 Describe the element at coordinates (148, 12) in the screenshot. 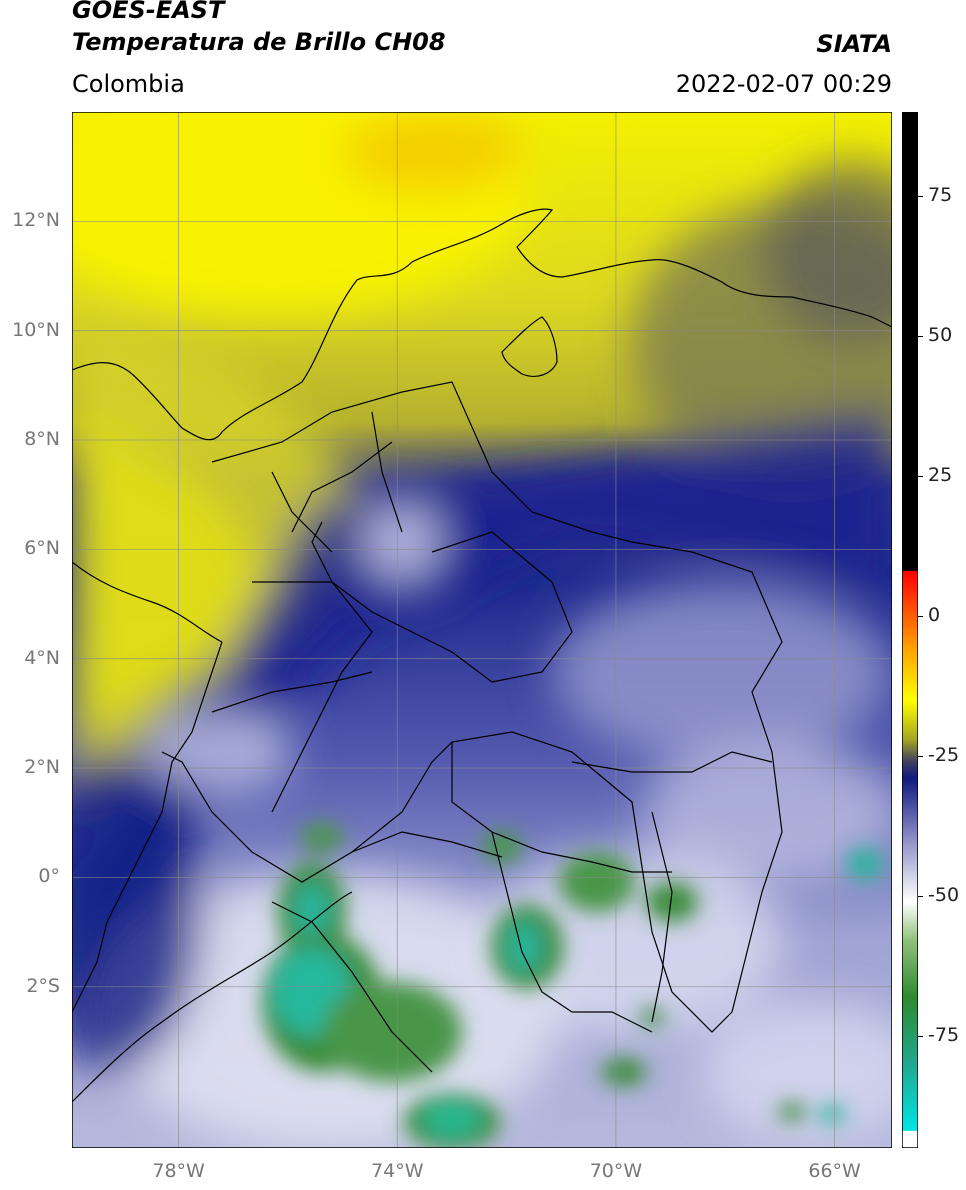

I see `satellite-title: GOES-EAST` at that location.